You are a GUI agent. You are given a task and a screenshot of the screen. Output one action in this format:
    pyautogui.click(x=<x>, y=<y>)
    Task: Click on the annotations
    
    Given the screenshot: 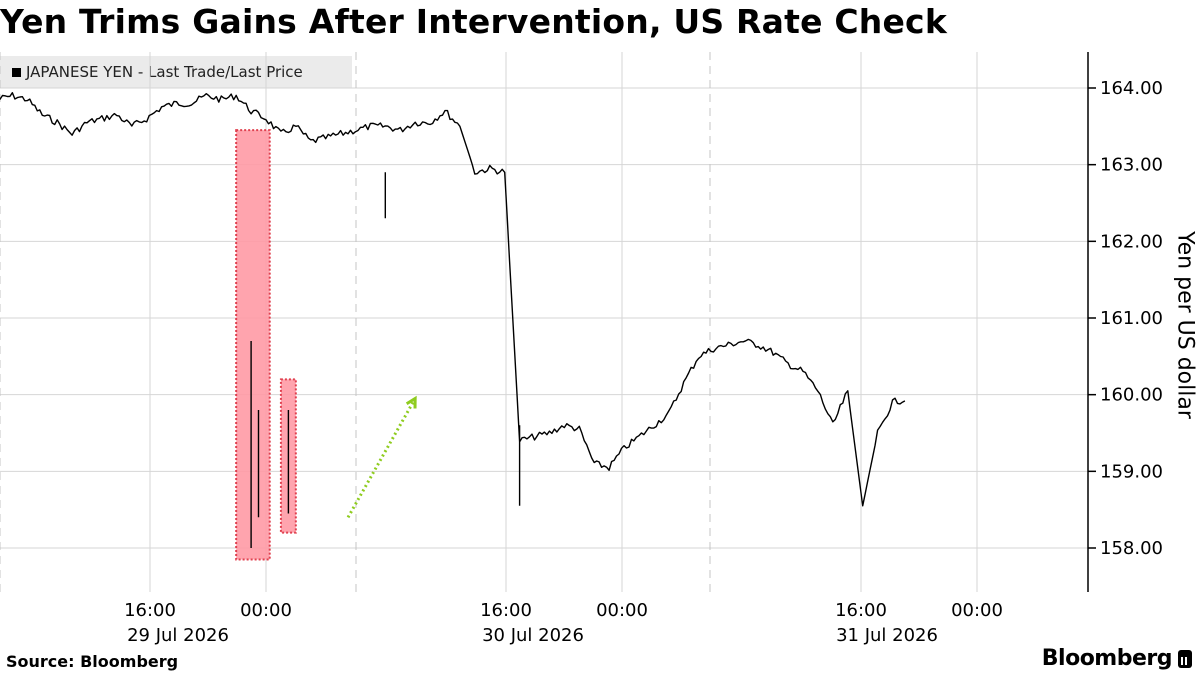 What is the action you would take?
    pyautogui.click(x=326, y=345)
    